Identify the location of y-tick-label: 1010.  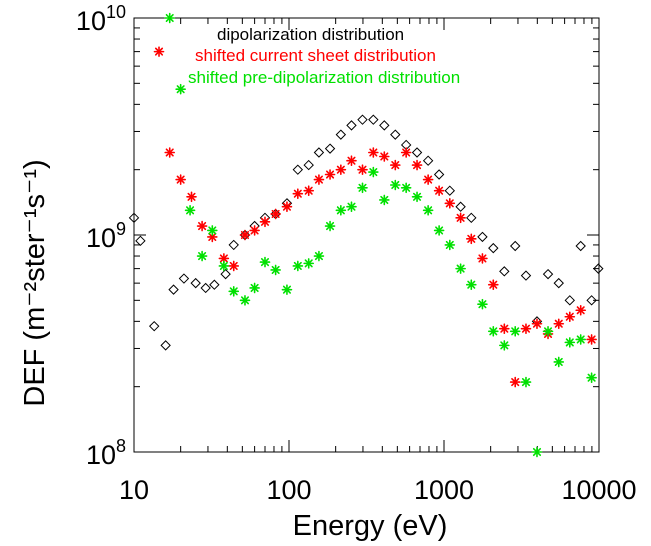
(101, 19).